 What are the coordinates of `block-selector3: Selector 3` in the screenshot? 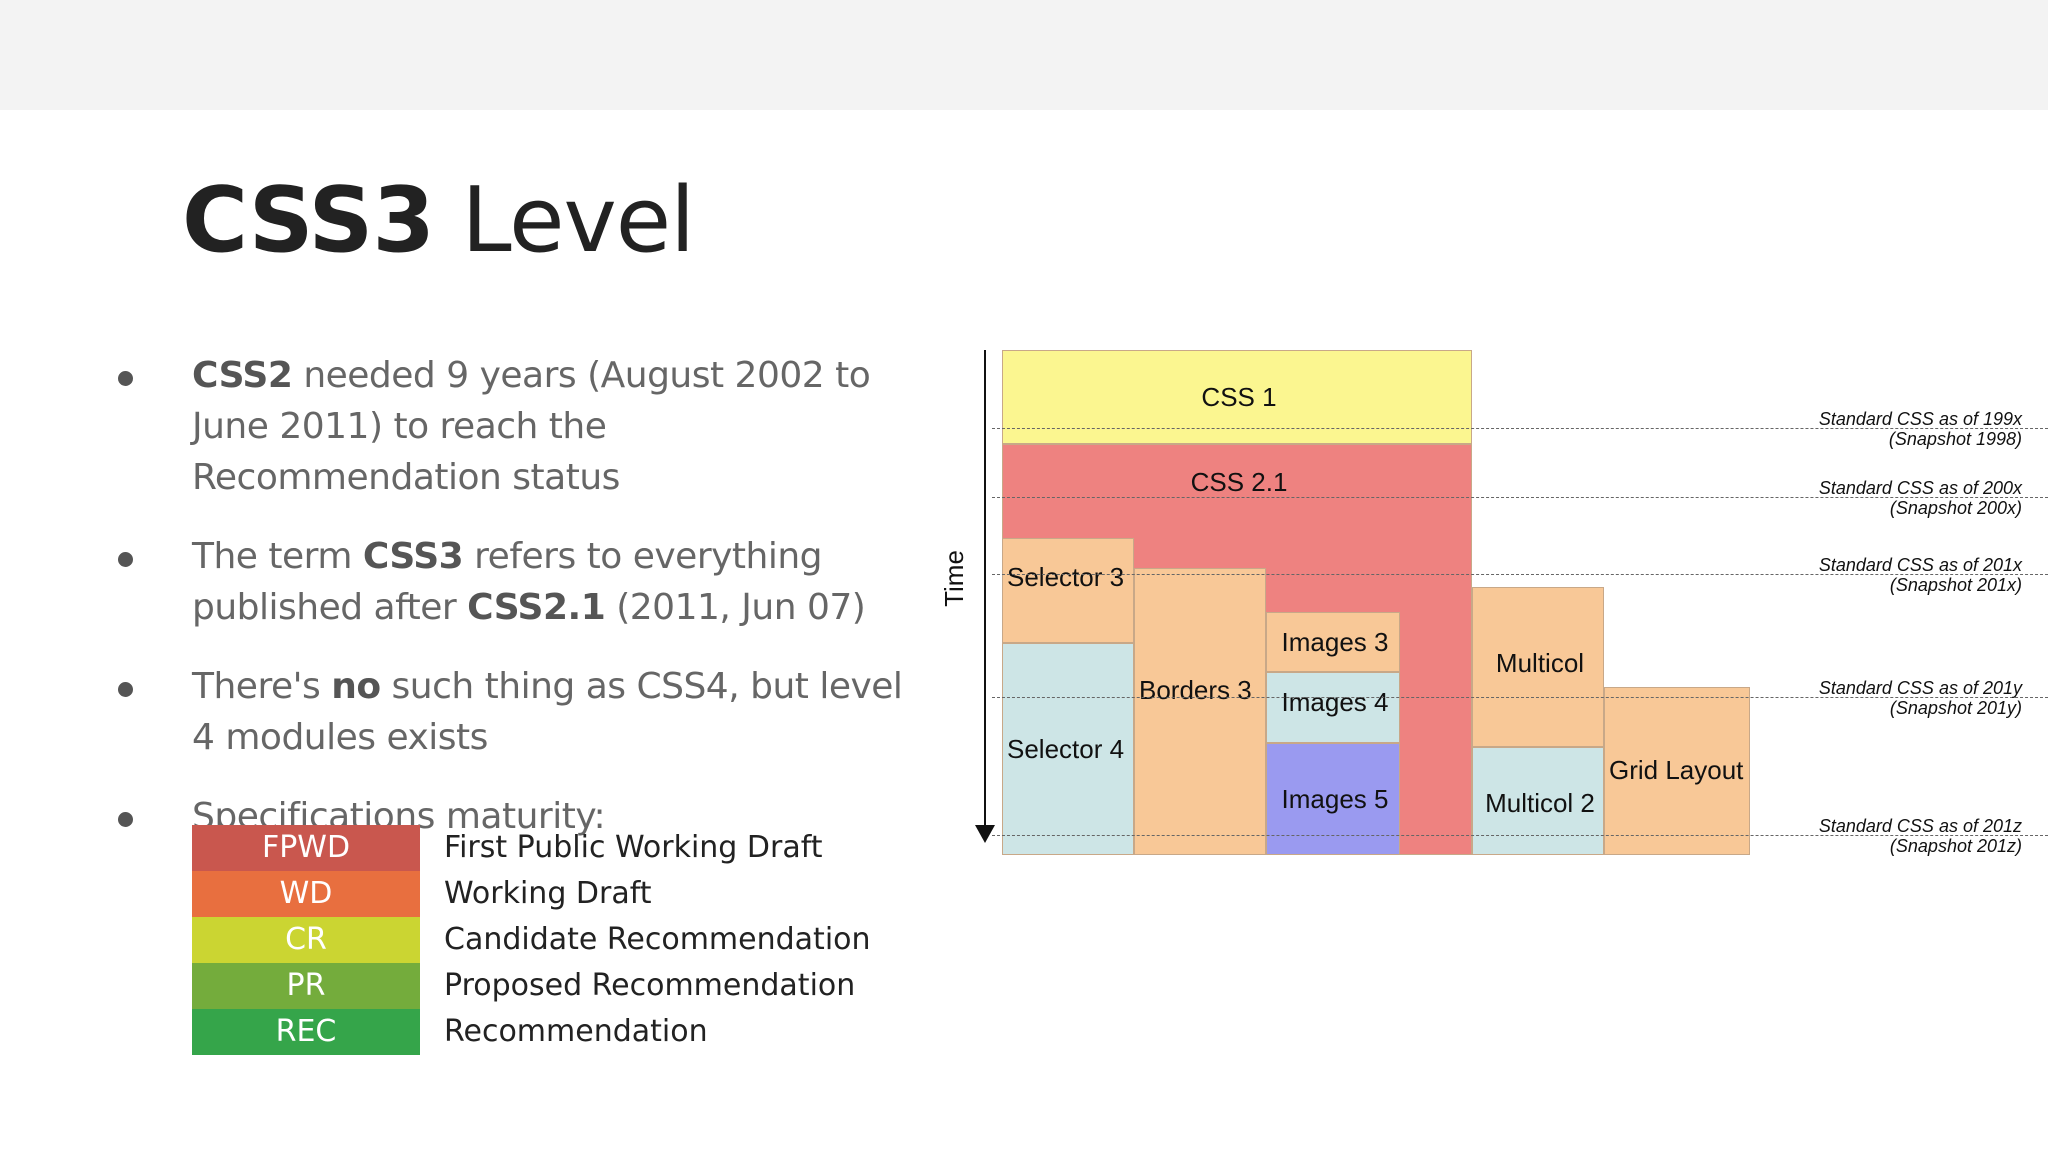 It's located at (1068, 590).